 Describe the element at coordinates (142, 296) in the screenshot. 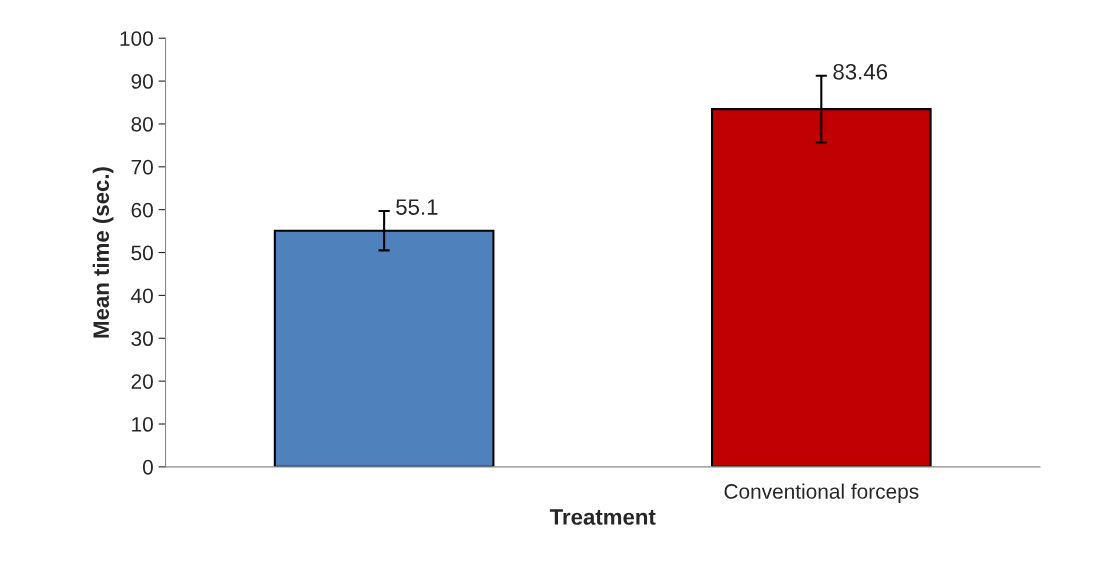

I see `y-tick-label: 40` at that location.